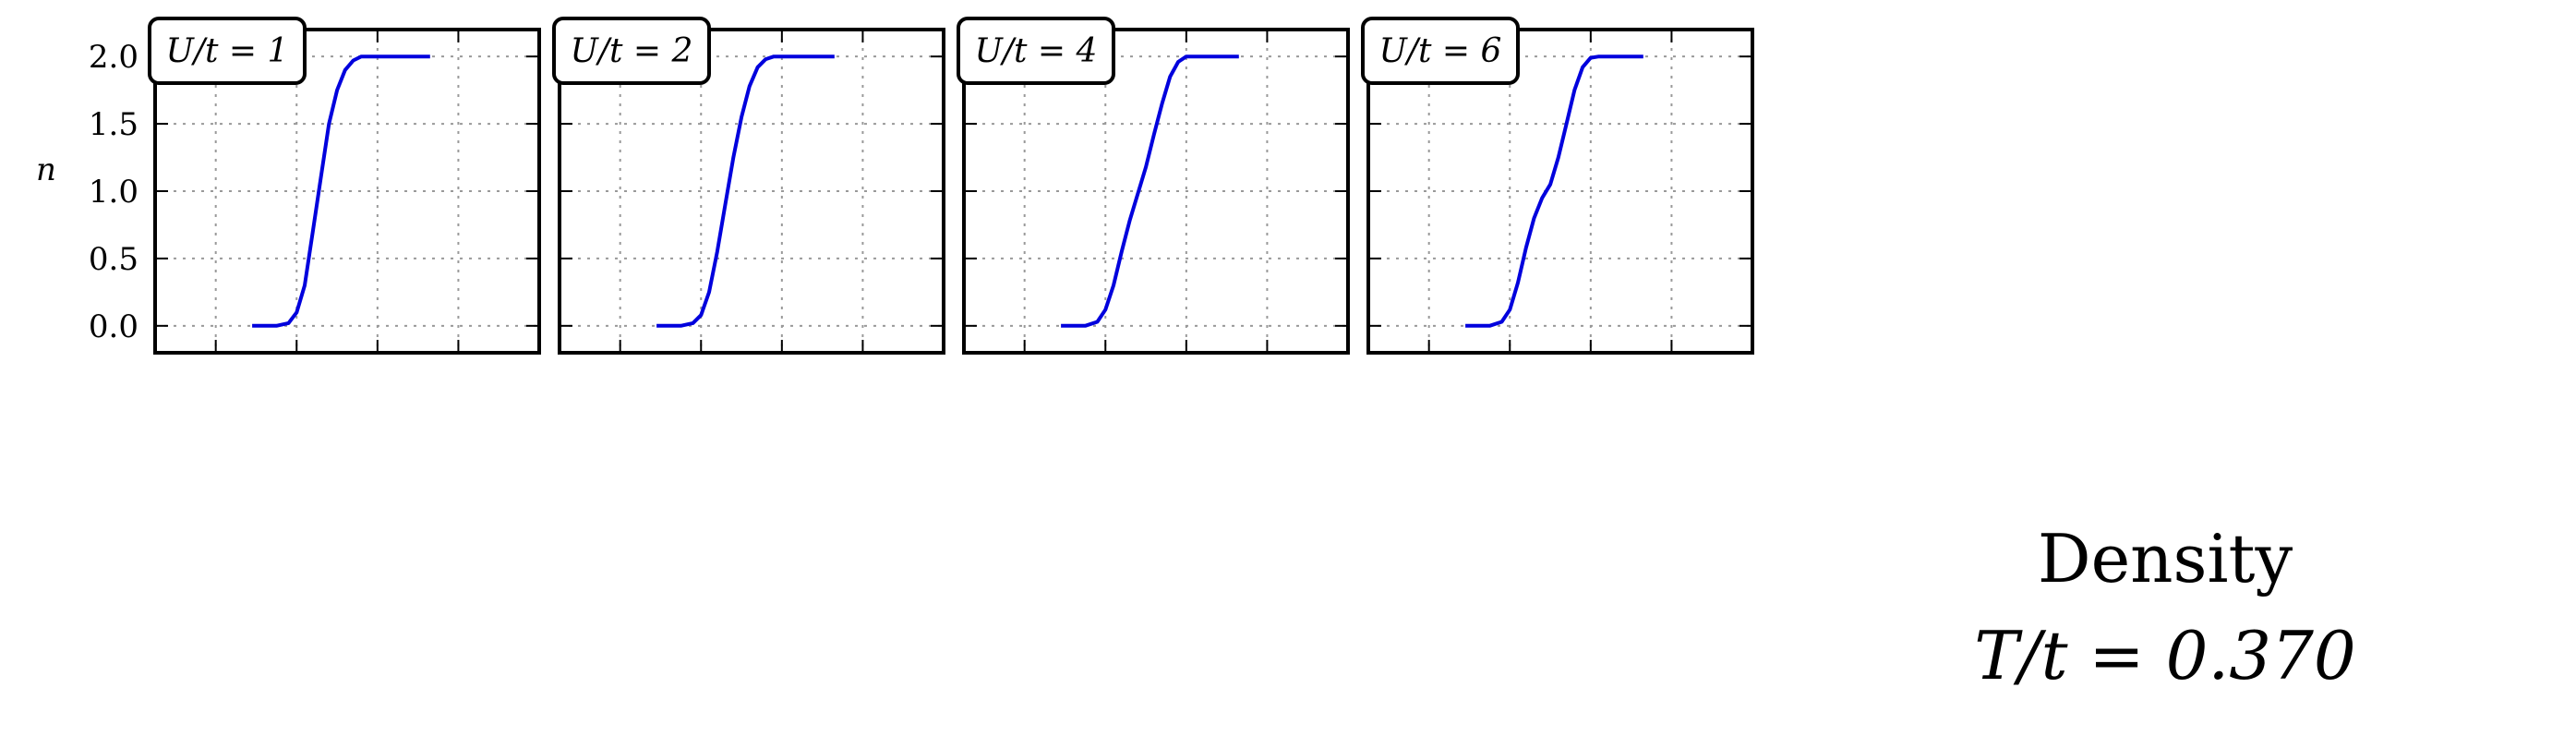  I want to click on y-axis-label: n, so click(46, 170).